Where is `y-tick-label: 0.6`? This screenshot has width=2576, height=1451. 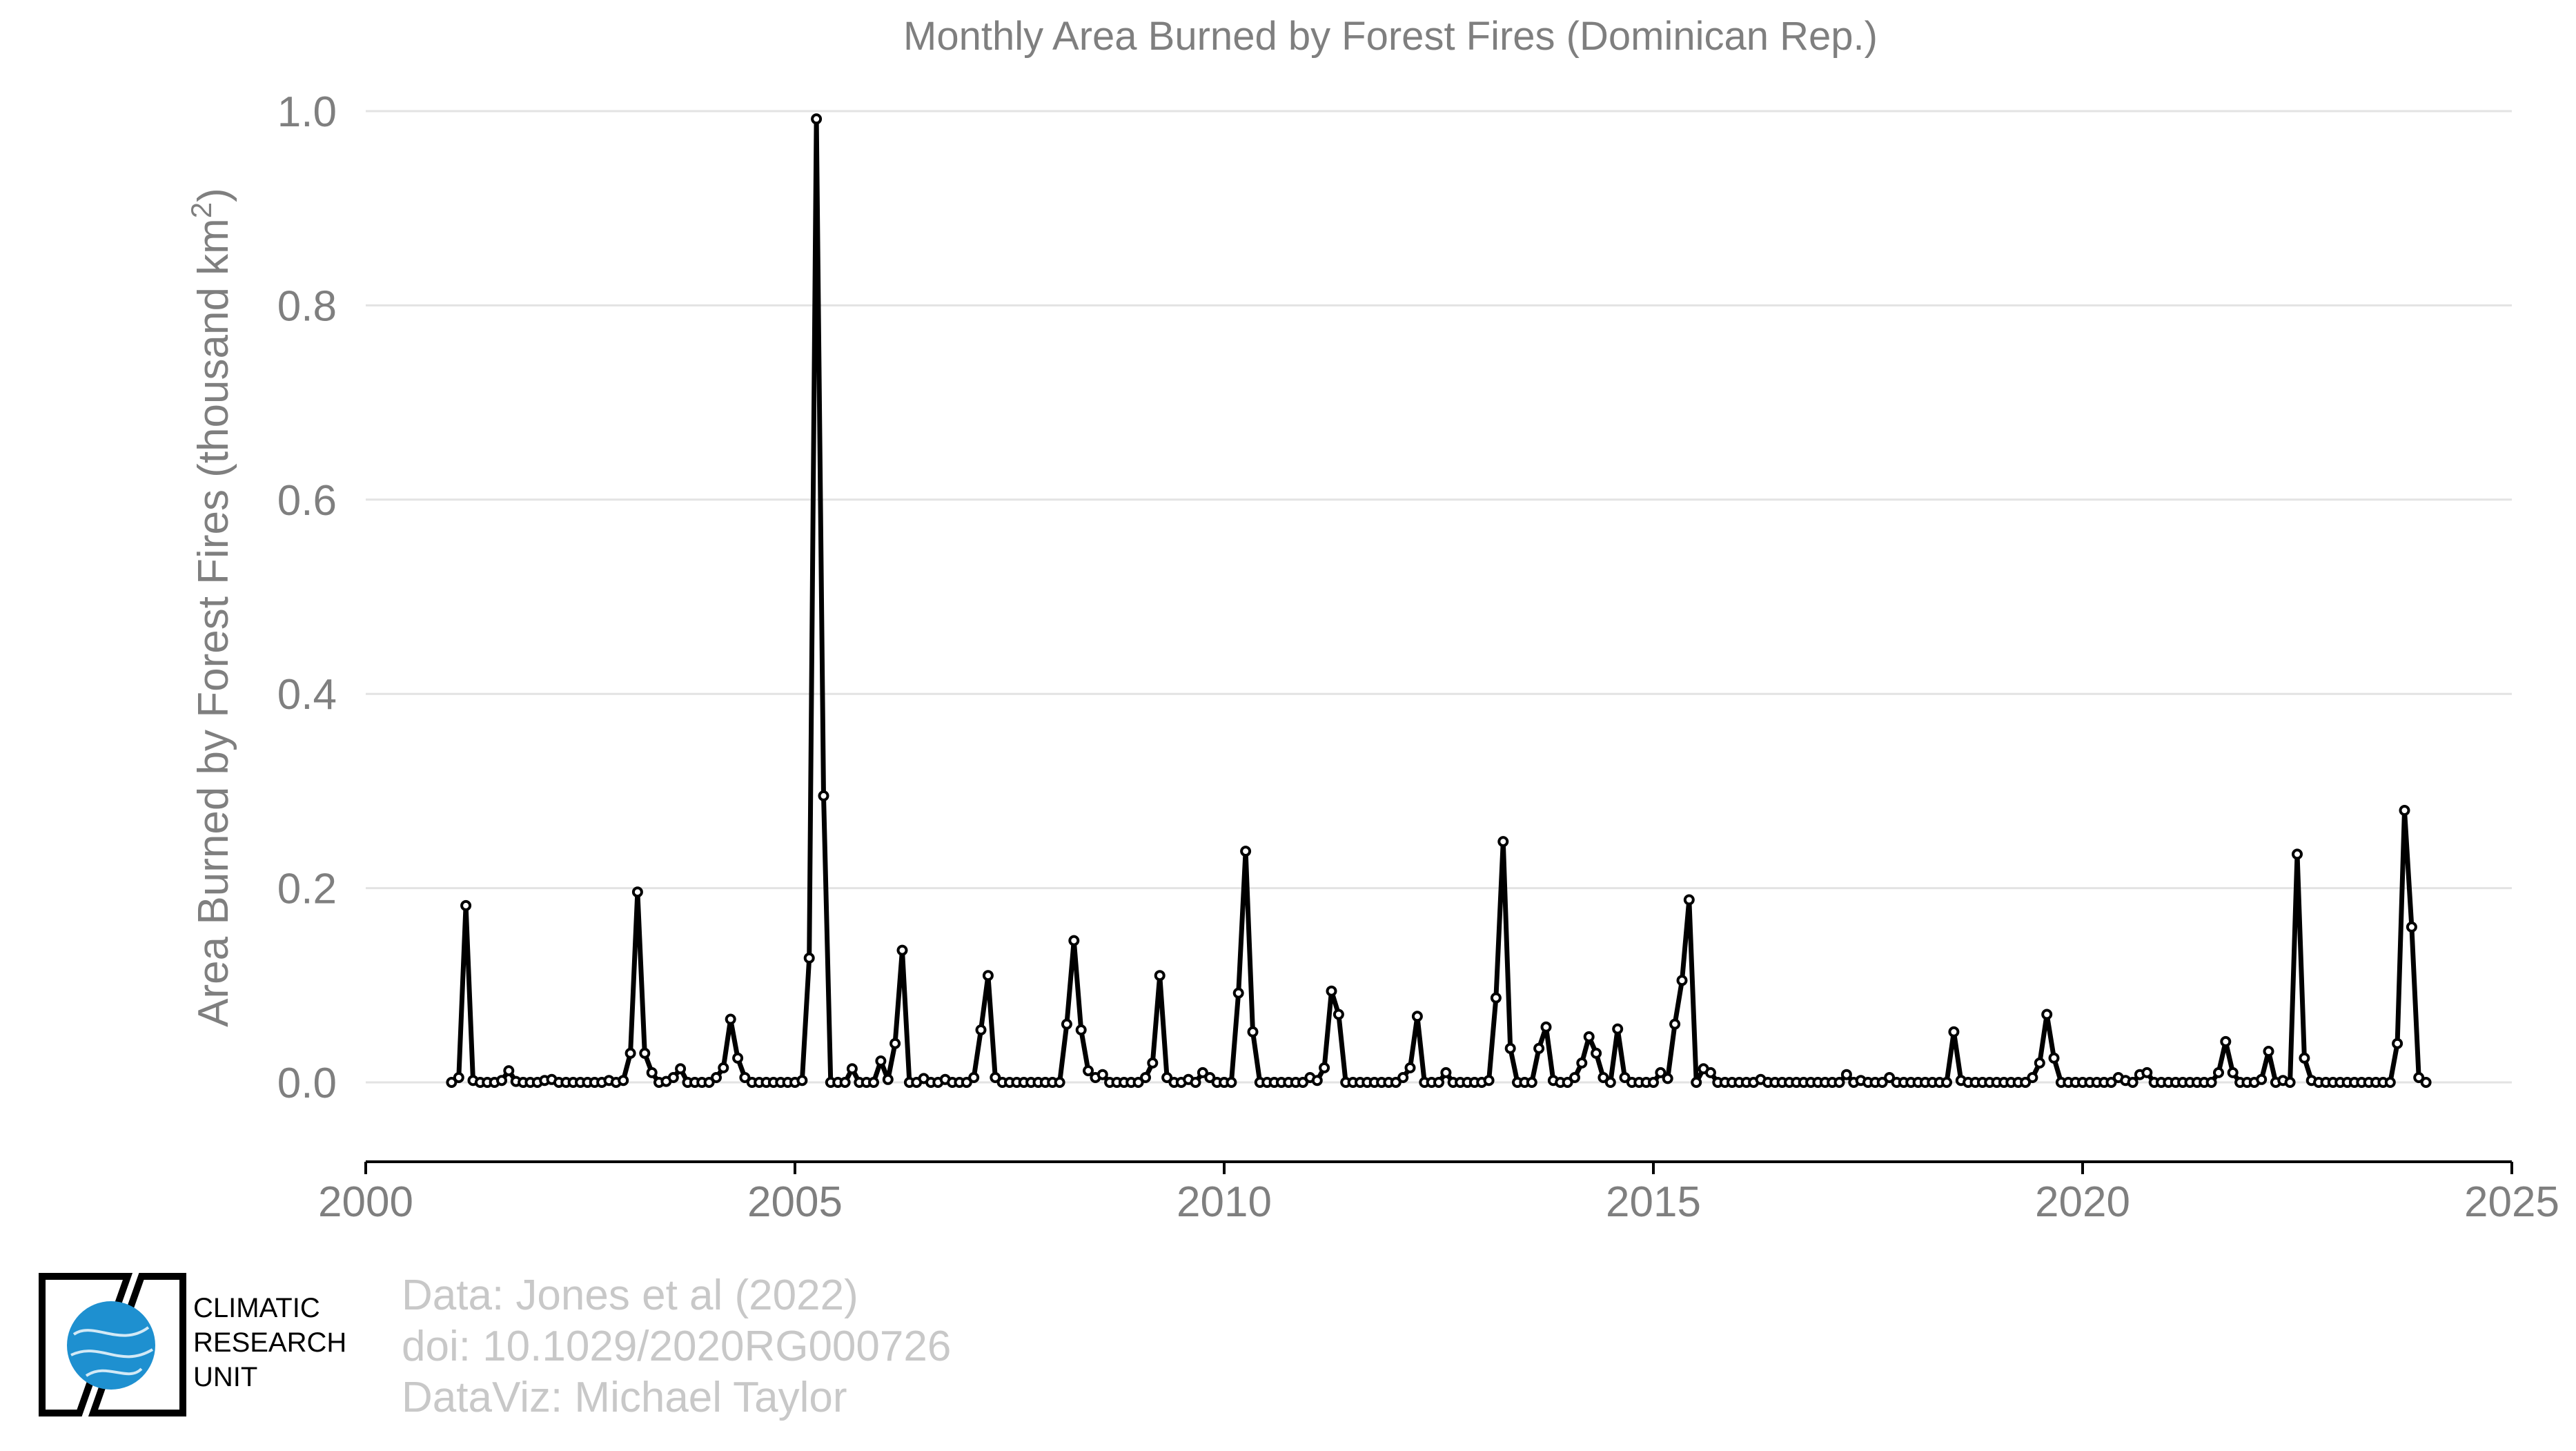 y-tick-label: 0.6 is located at coordinates (307, 501).